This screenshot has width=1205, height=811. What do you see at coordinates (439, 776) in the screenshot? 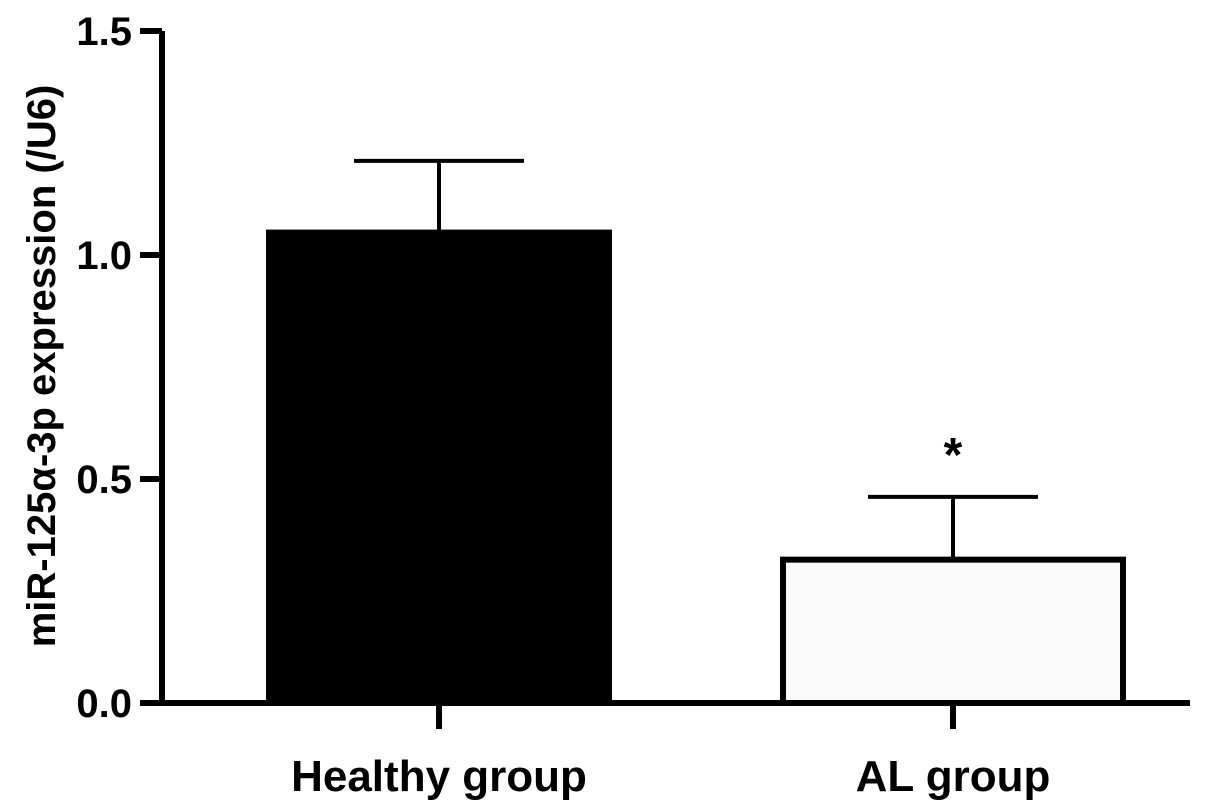
I see `x-tick-label: Healthy group` at bounding box center [439, 776].